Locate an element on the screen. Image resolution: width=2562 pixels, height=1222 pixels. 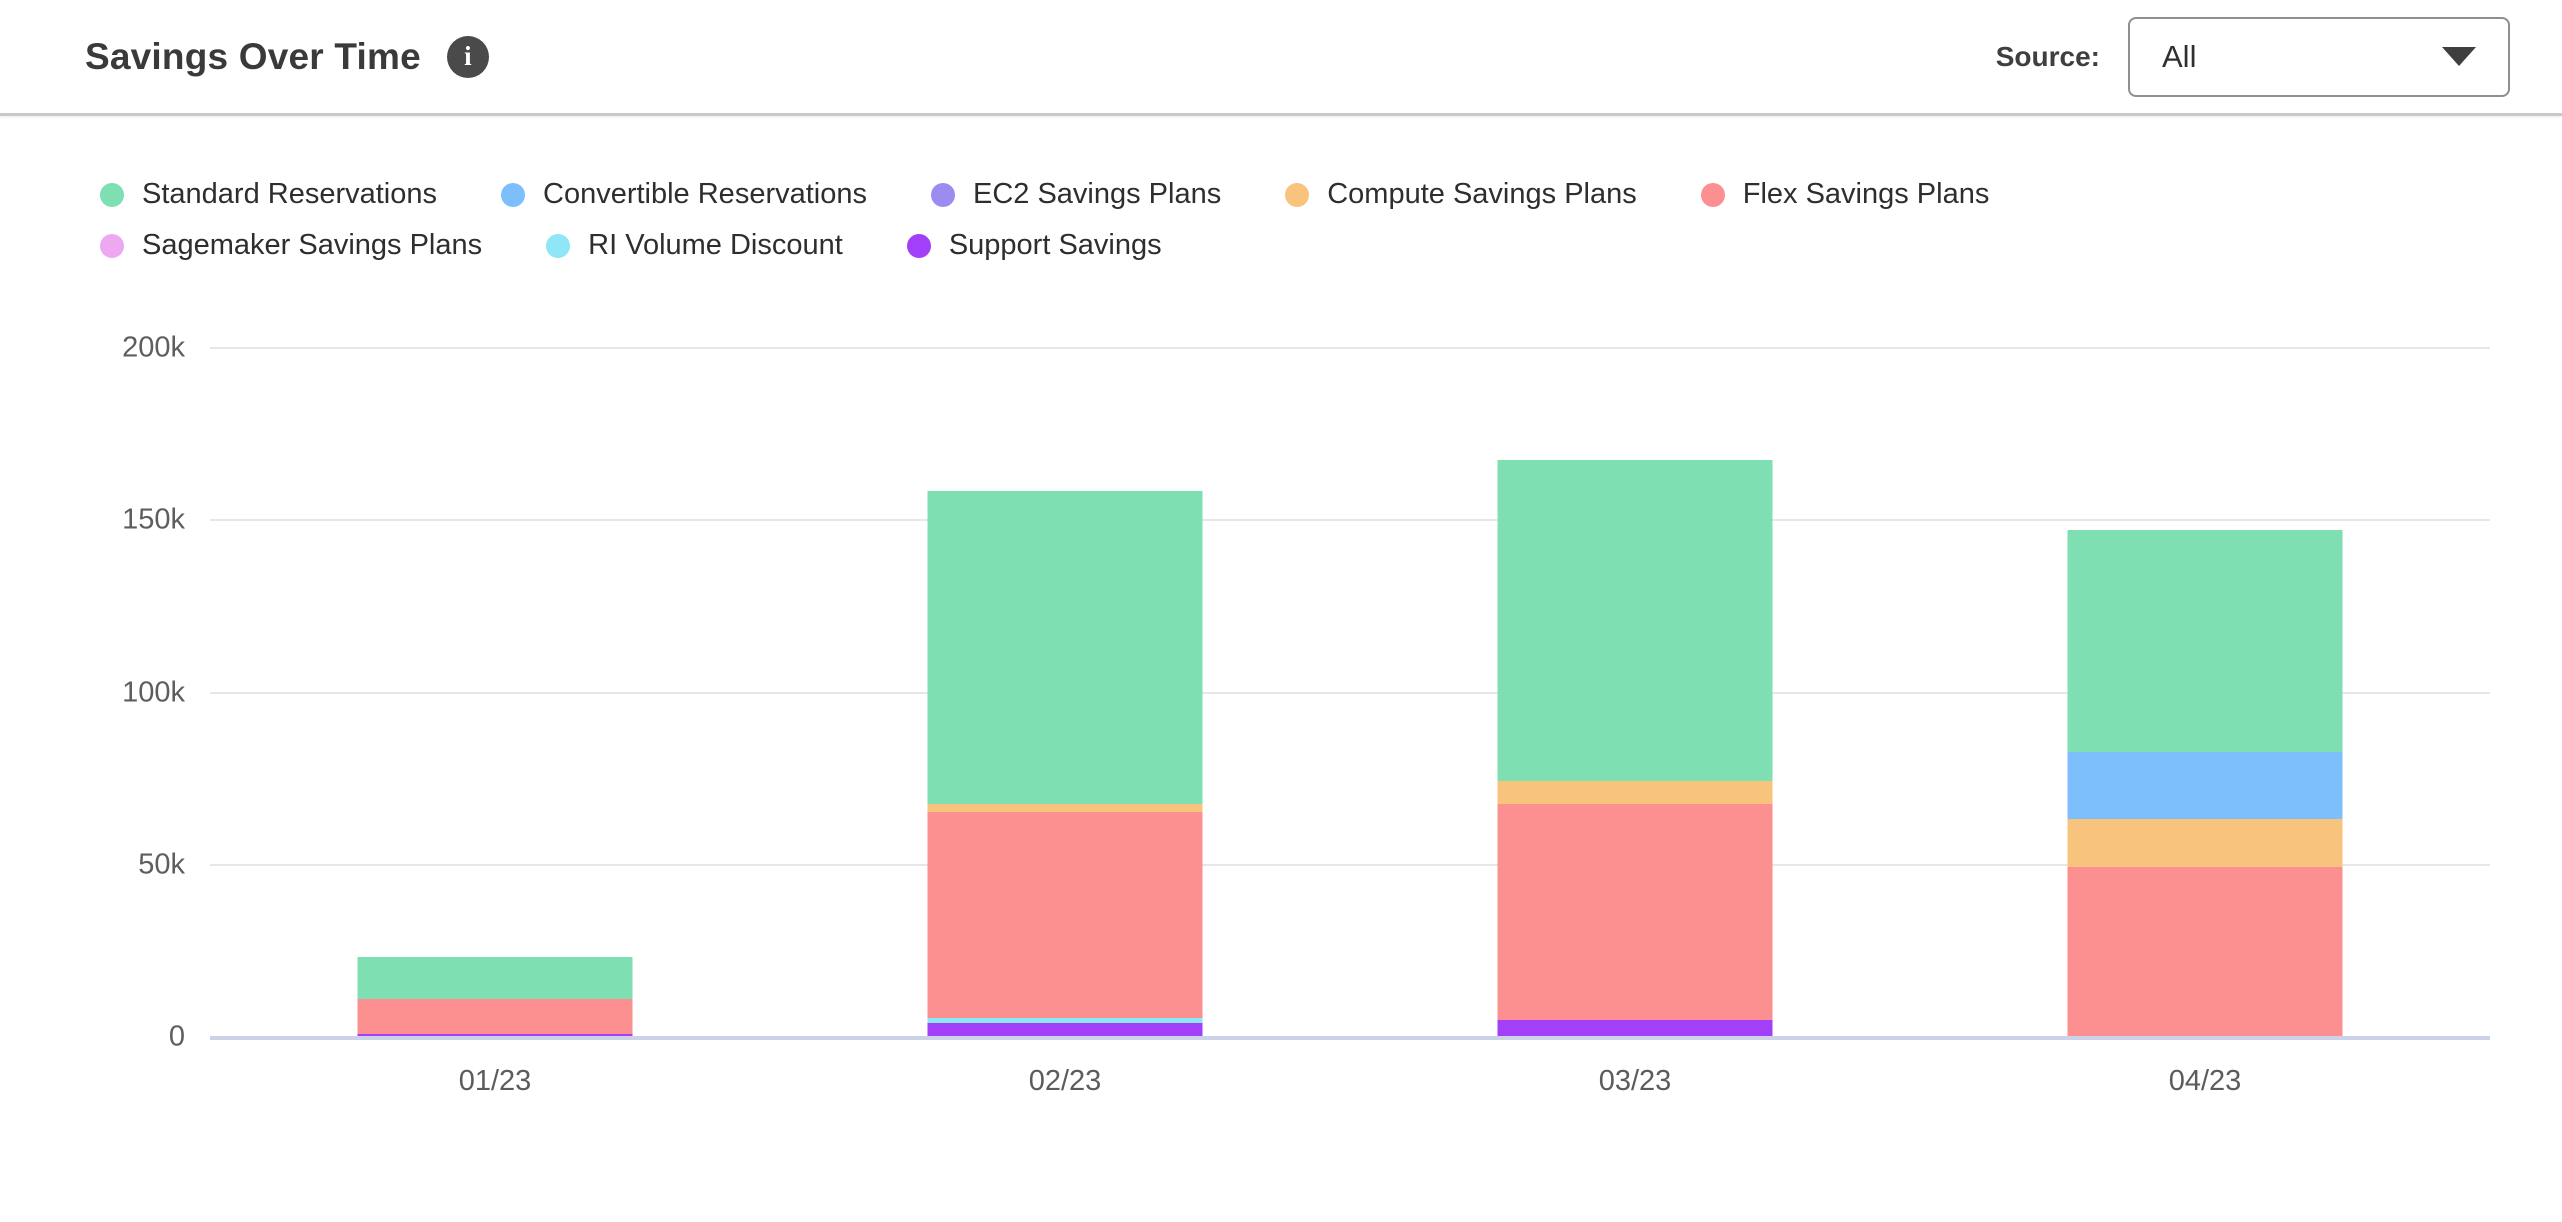
legend-item-support-savings: Support Savings is located at coordinates (1034, 245).